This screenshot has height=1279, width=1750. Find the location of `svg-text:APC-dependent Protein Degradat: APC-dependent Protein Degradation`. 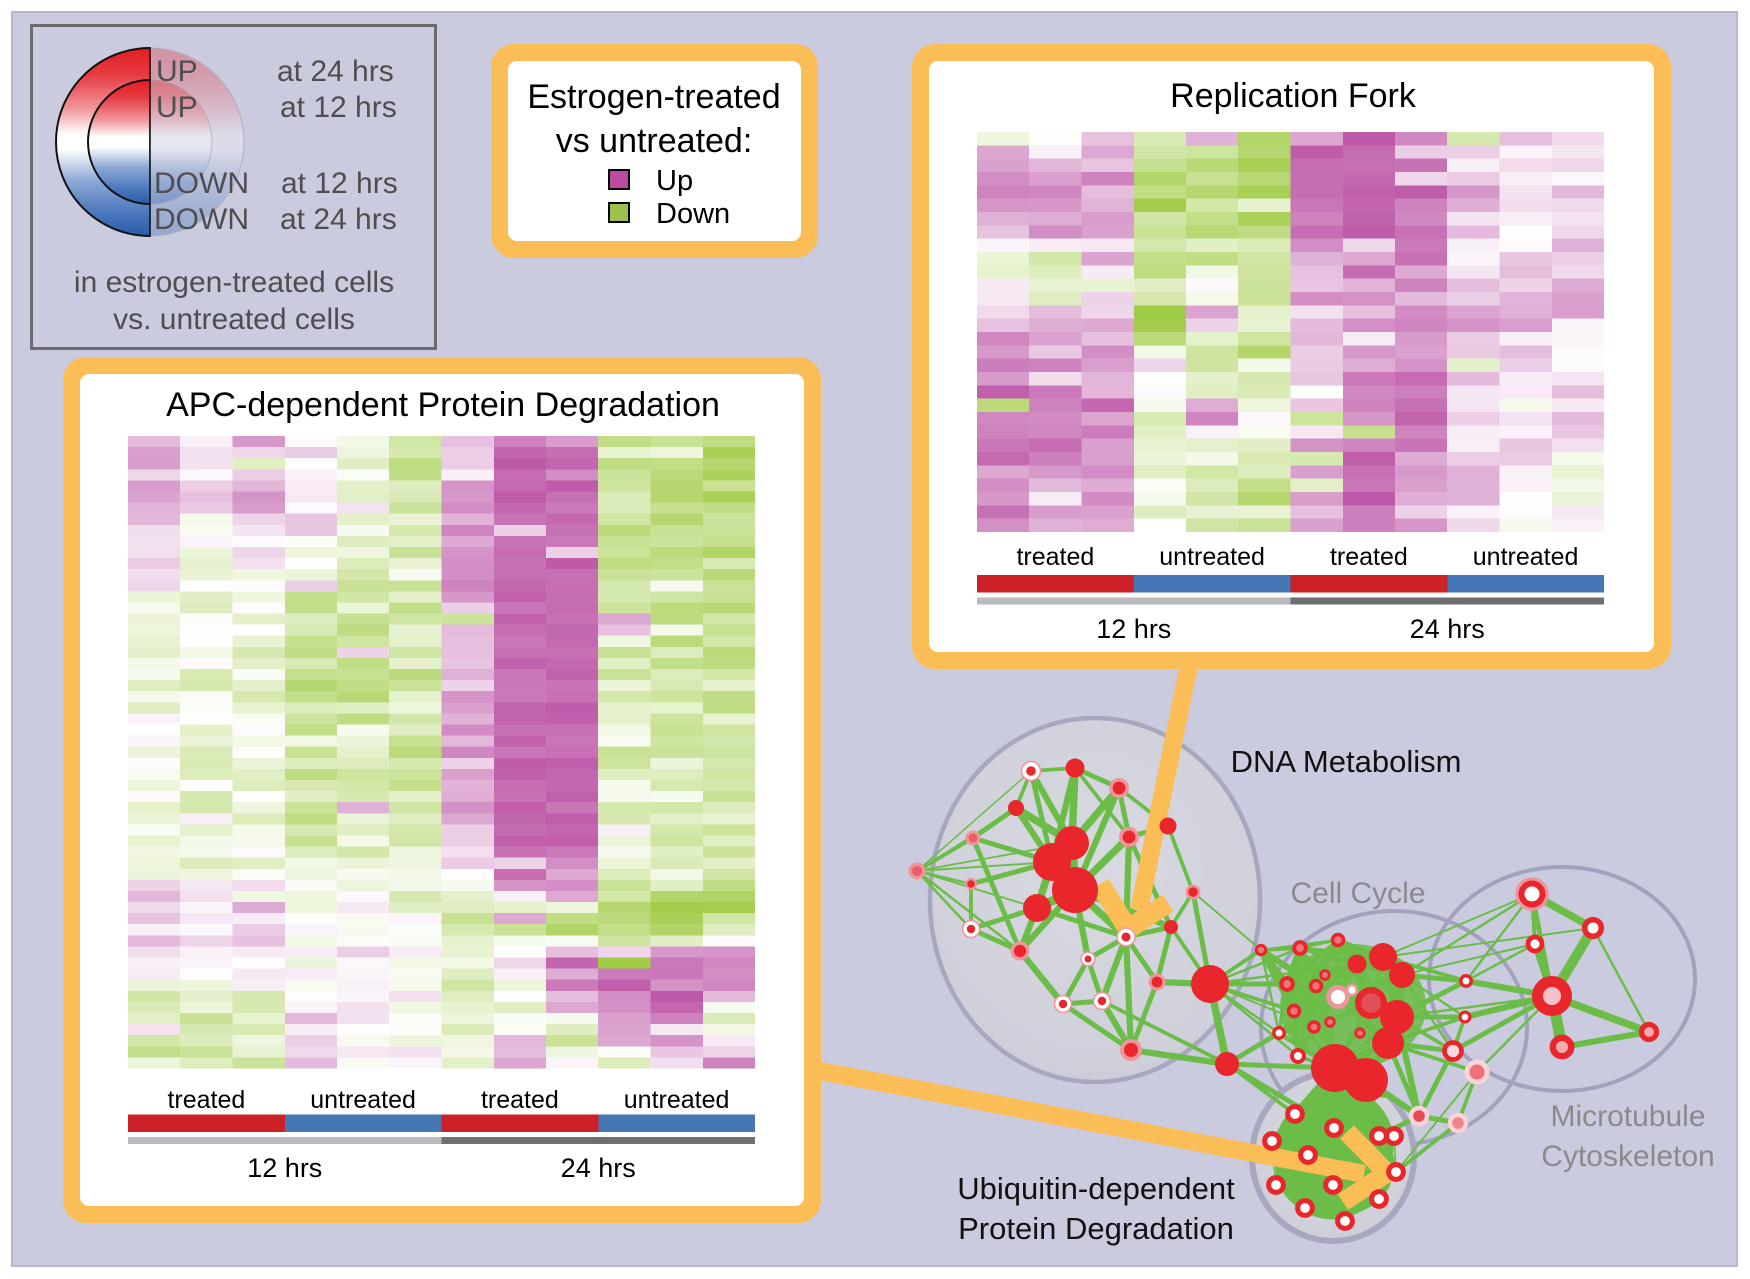

svg-text:APC-dependent Protein Degradat: APC-dependent Protein Degradation is located at coordinates (443, 405).